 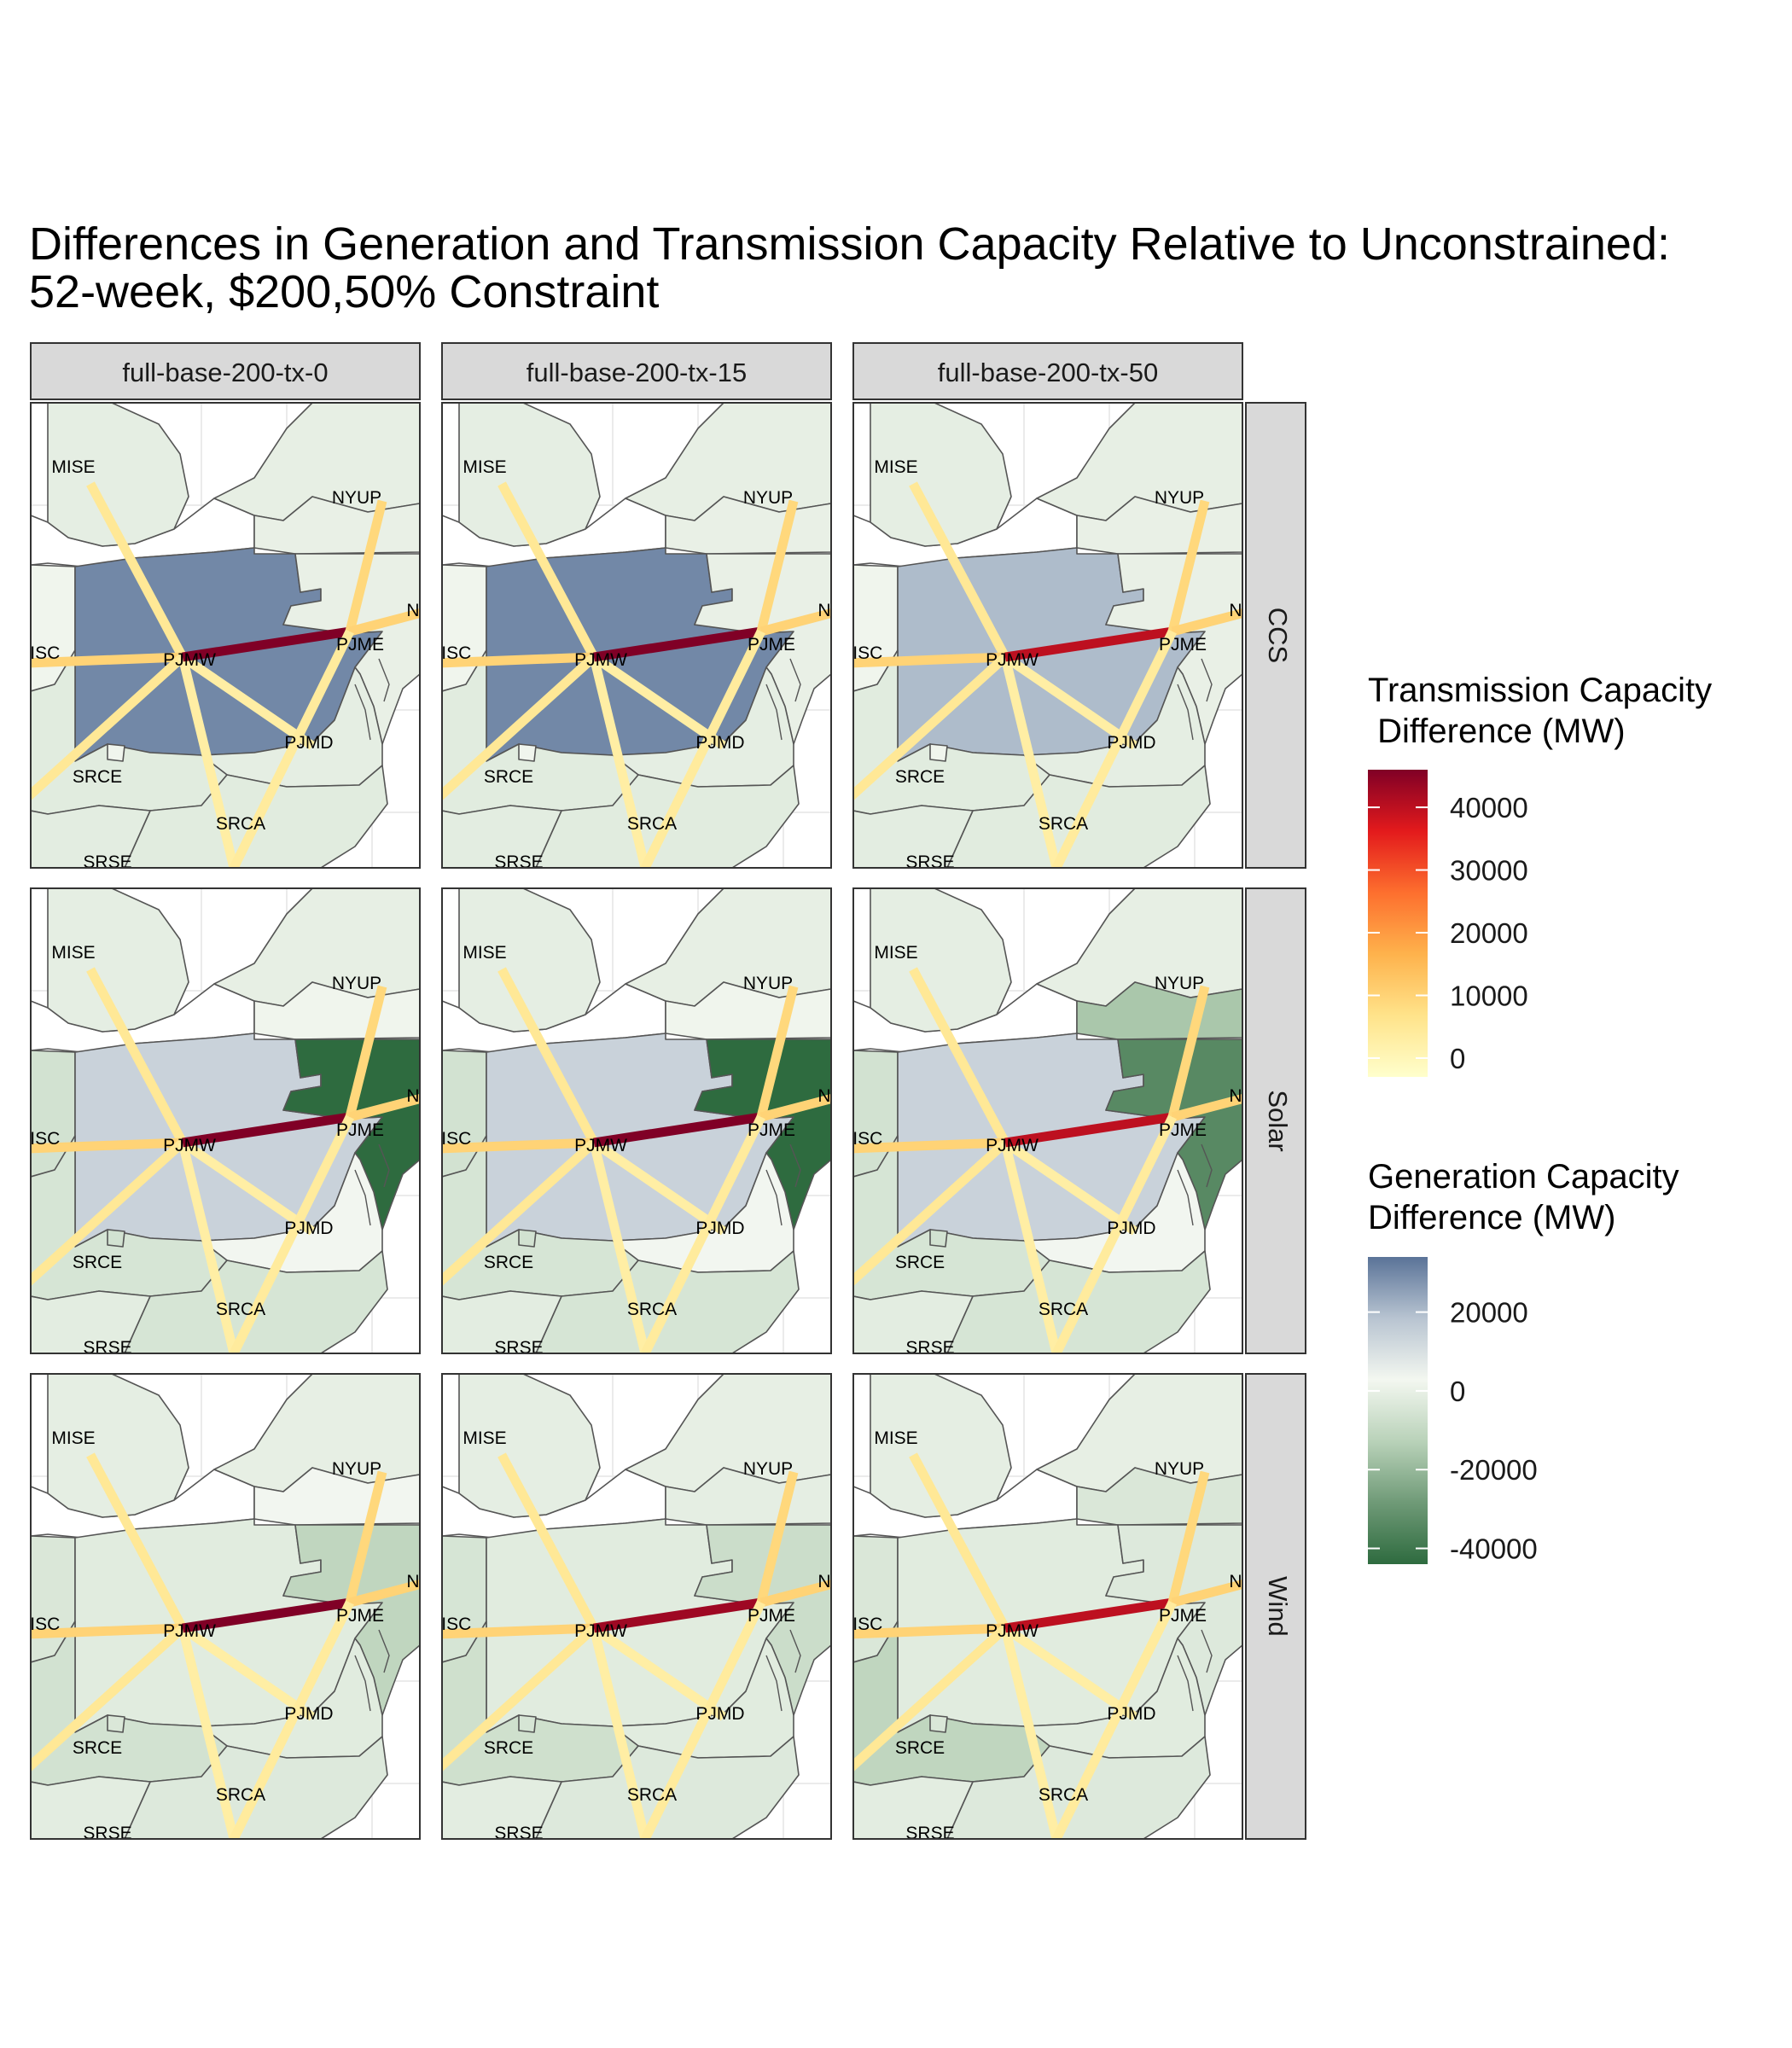 I want to click on column-strip-3: full-base-200-tx-50, so click(x=1047, y=371).